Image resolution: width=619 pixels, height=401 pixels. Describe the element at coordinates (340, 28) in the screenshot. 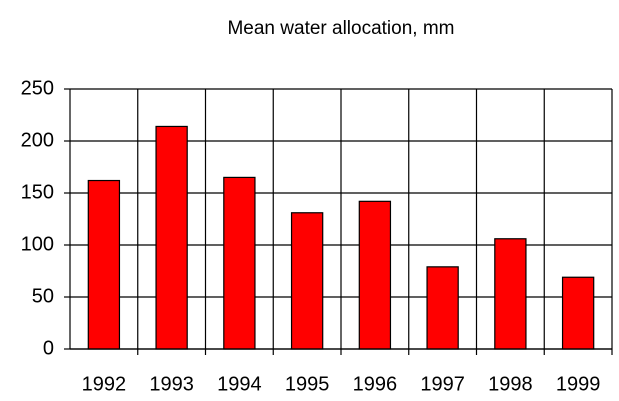

I see `chart-title: Mean water allocation, mm` at that location.